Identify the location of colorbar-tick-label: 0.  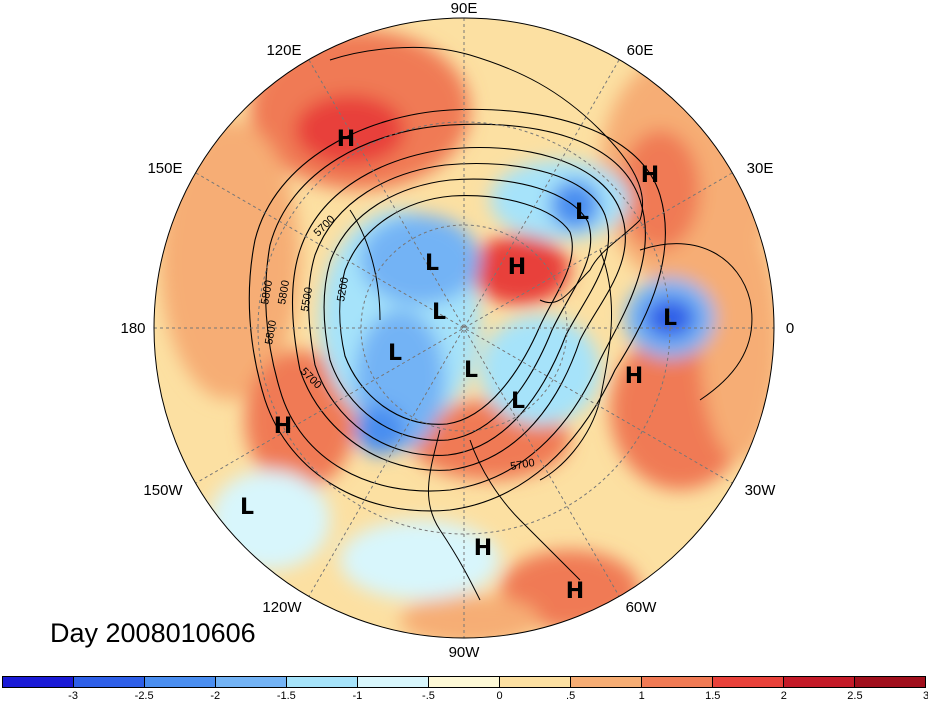
(499, 696).